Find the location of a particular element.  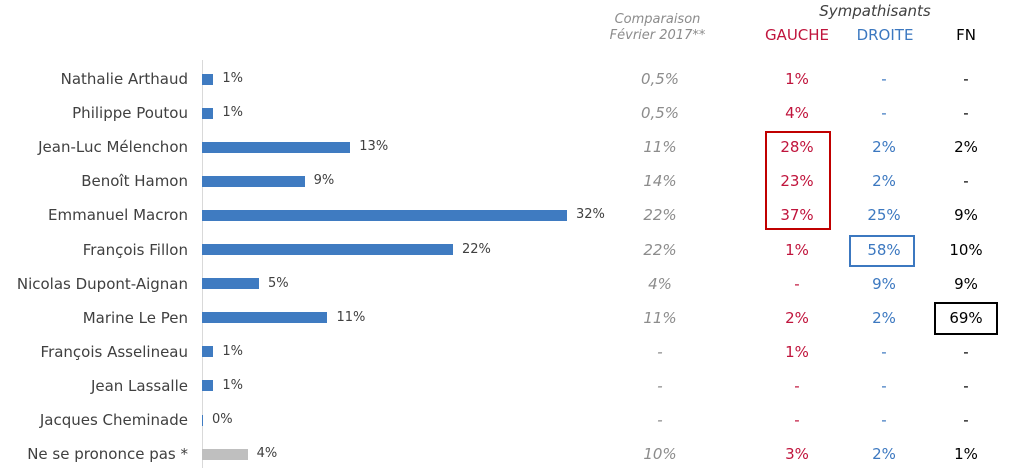

highlight-box-fn is located at coordinates (966, 318).